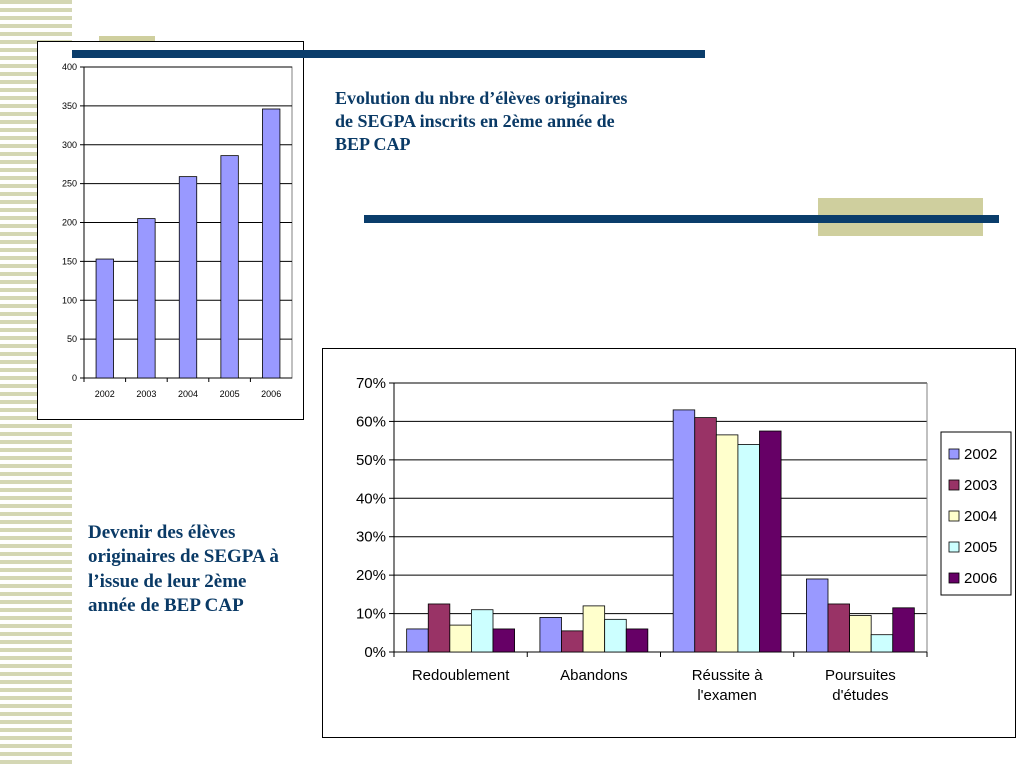  I want to click on y-tick-label: 20%, so click(371, 575).